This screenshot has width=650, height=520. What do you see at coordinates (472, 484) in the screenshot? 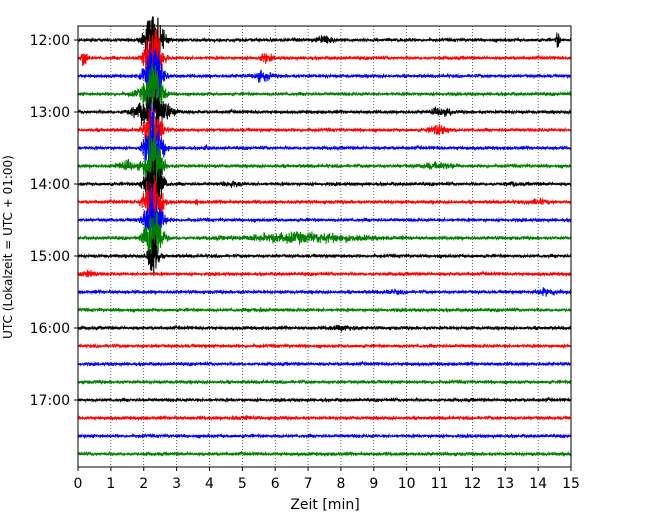
I see `x-tick-label: 12` at bounding box center [472, 484].